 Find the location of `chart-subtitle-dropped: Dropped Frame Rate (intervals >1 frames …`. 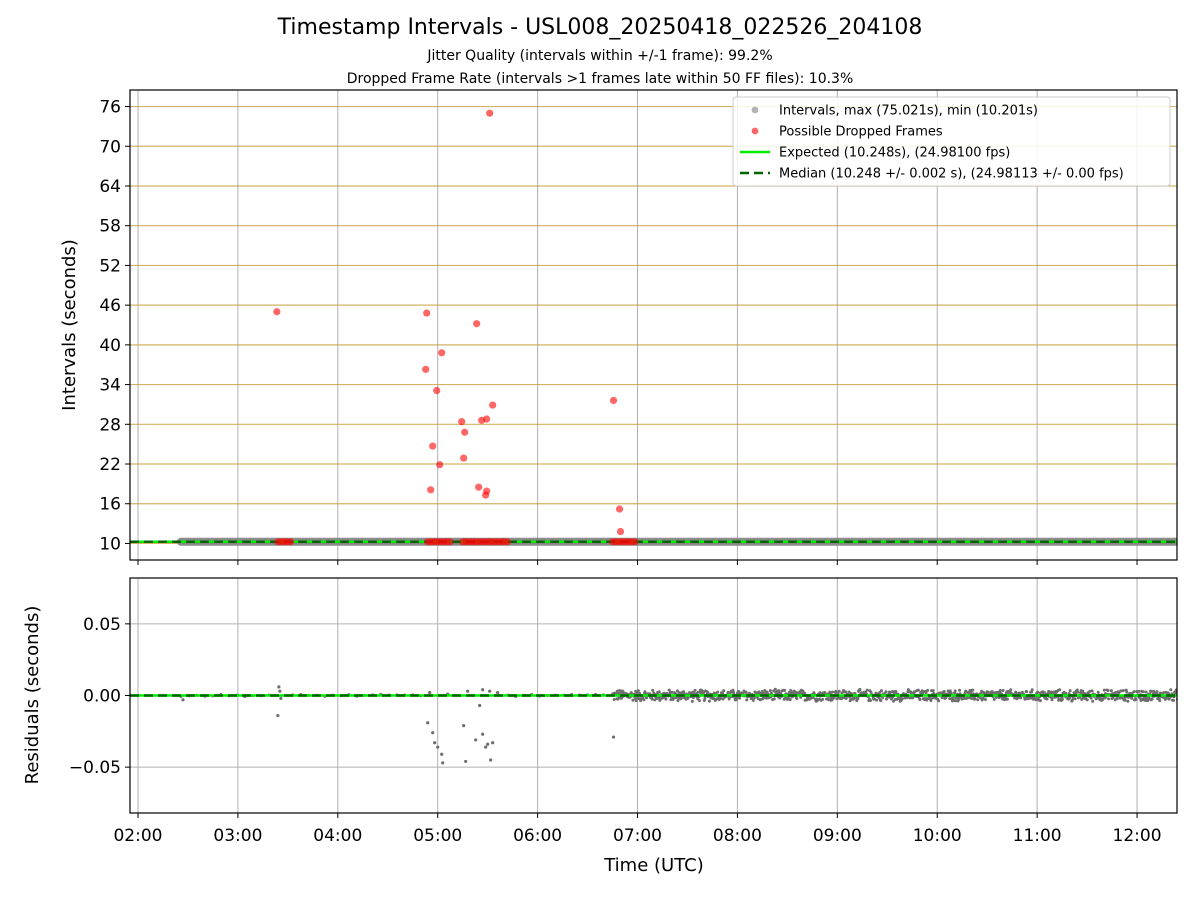

chart-subtitle-dropped: Dropped Frame Rate (intervals >1 frames … is located at coordinates (600, 79).